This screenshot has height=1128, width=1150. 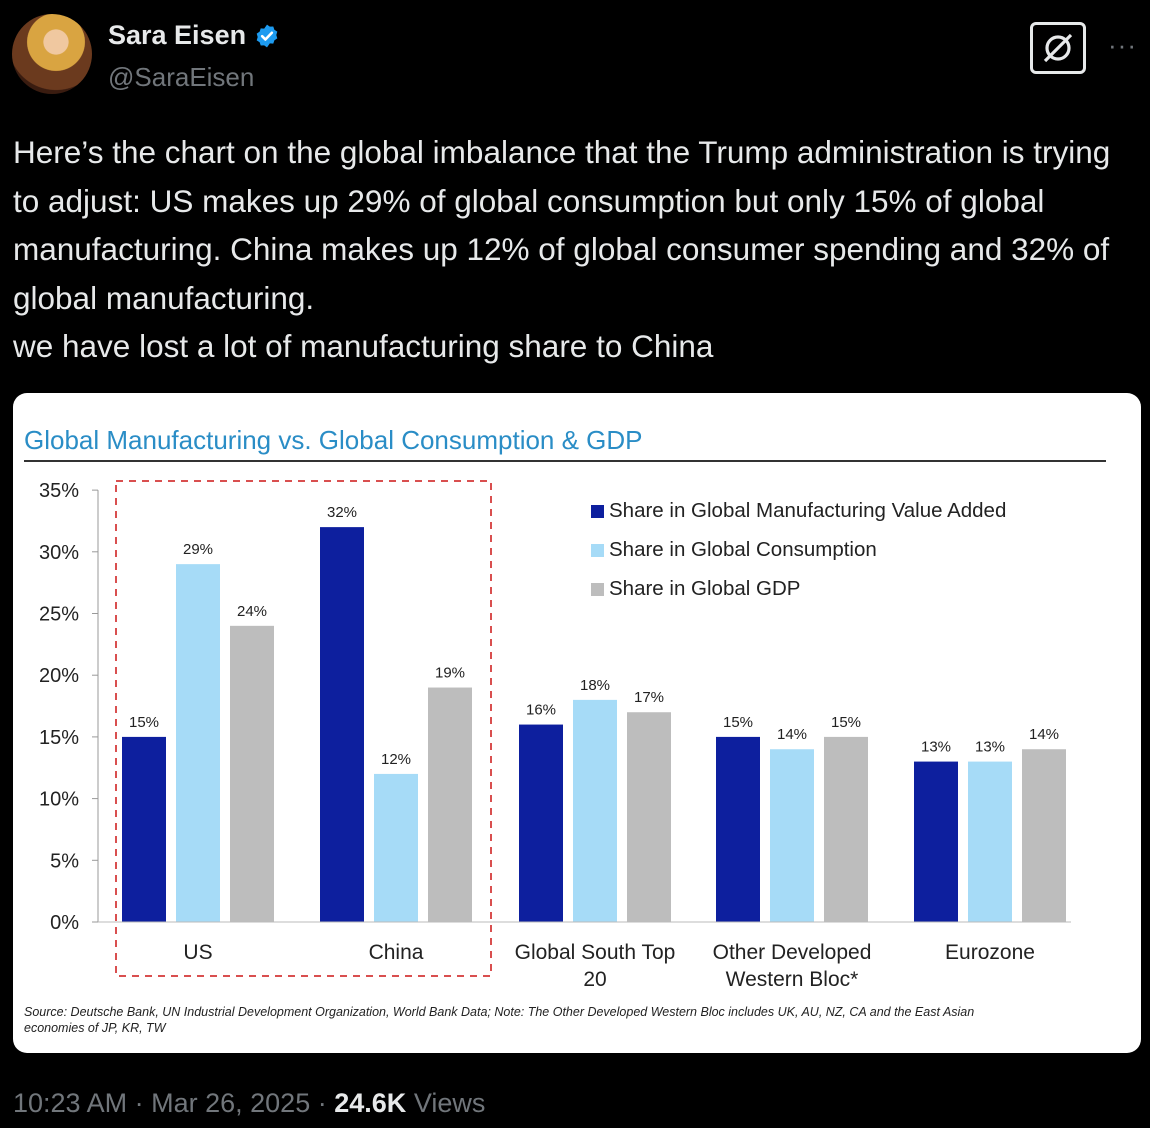 I want to click on x-tick-label-line: Other Developed, so click(x=792, y=952).